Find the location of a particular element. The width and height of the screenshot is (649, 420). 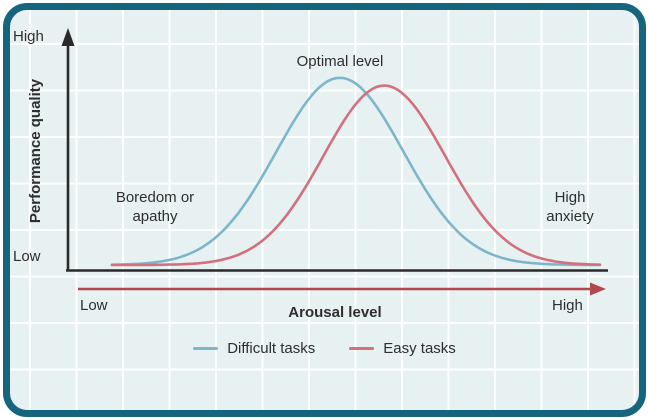

arousal-arrowhead-icon is located at coordinates (598, 289).